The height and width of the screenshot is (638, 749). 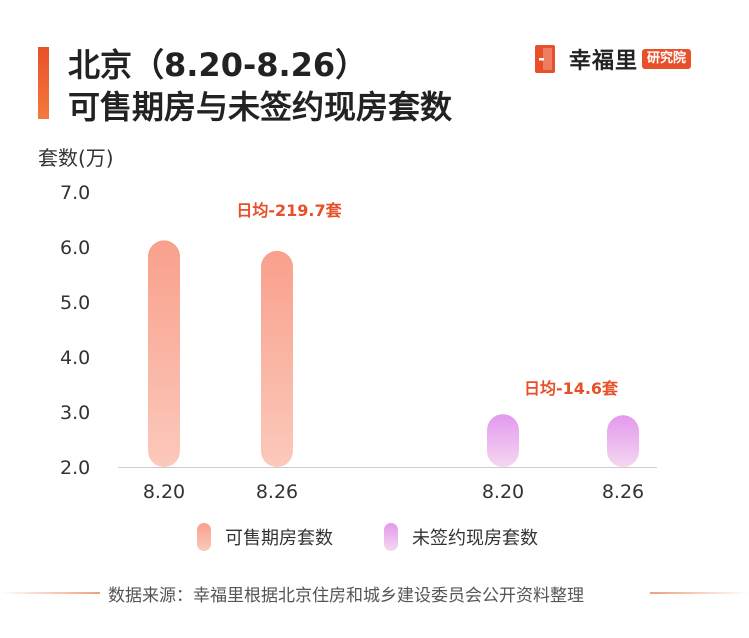 What do you see at coordinates (76, 158) in the screenshot?
I see `y-axis-label: 套数(万)` at bounding box center [76, 158].